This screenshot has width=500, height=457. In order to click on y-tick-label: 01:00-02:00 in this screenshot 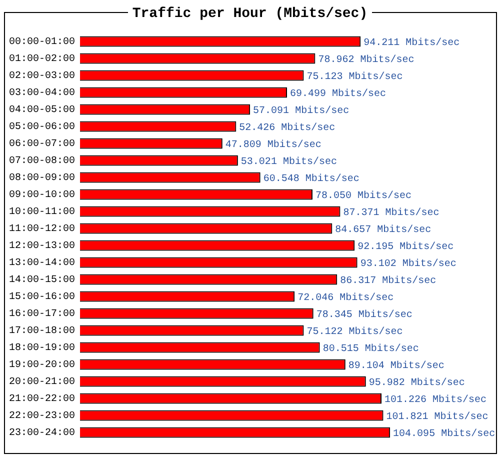, I will do `click(42, 60)`.